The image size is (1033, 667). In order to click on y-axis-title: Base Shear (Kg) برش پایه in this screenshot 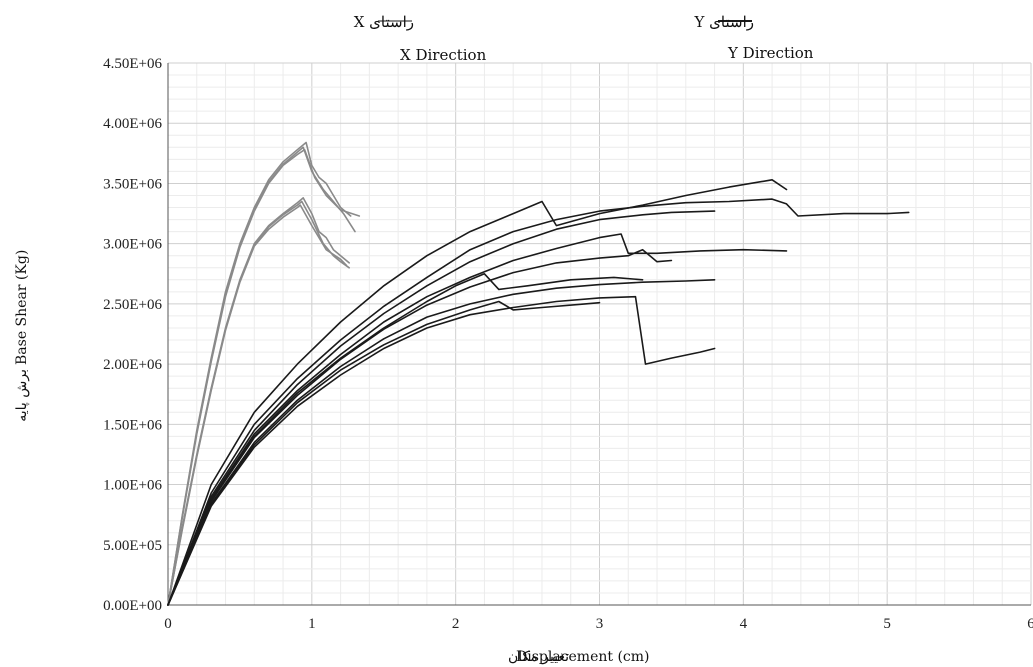, I will do `click(22, 336)`.